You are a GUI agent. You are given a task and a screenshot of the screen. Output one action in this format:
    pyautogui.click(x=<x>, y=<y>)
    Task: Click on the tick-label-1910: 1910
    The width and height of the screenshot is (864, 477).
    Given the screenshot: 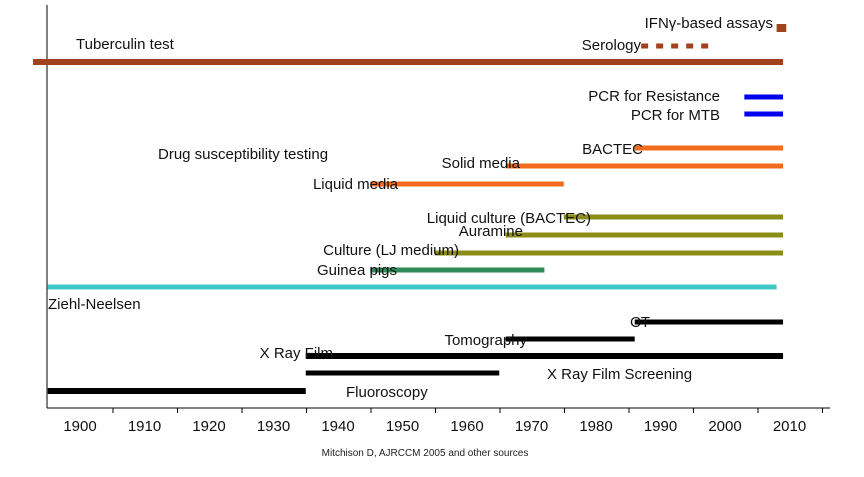 What is the action you would take?
    pyautogui.click(x=144, y=426)
    